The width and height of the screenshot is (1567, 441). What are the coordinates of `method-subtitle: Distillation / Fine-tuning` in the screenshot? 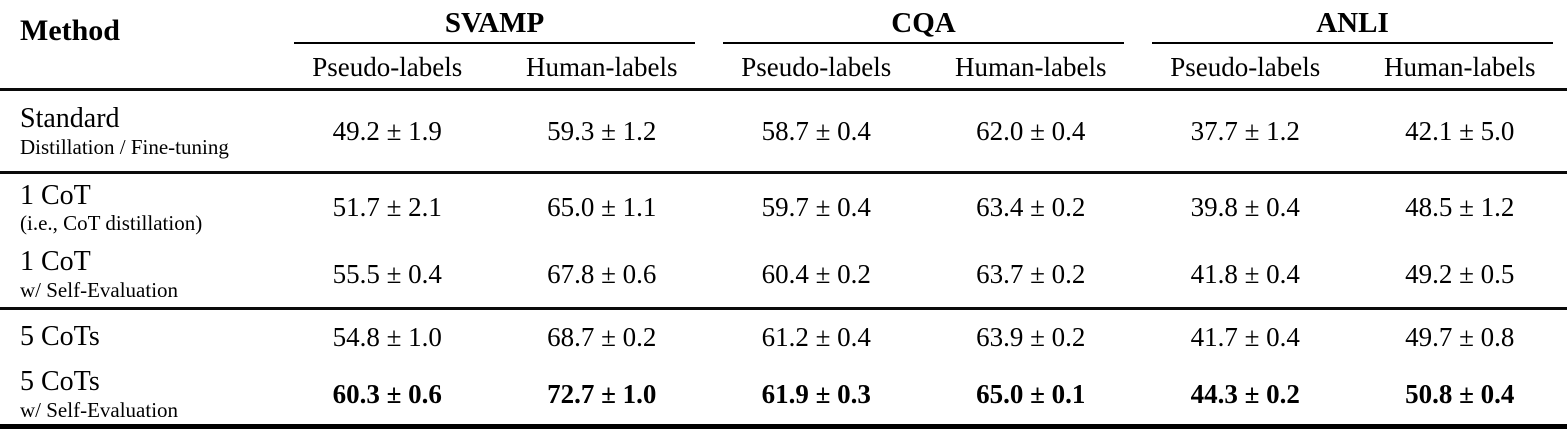 It's located at (124, 146).